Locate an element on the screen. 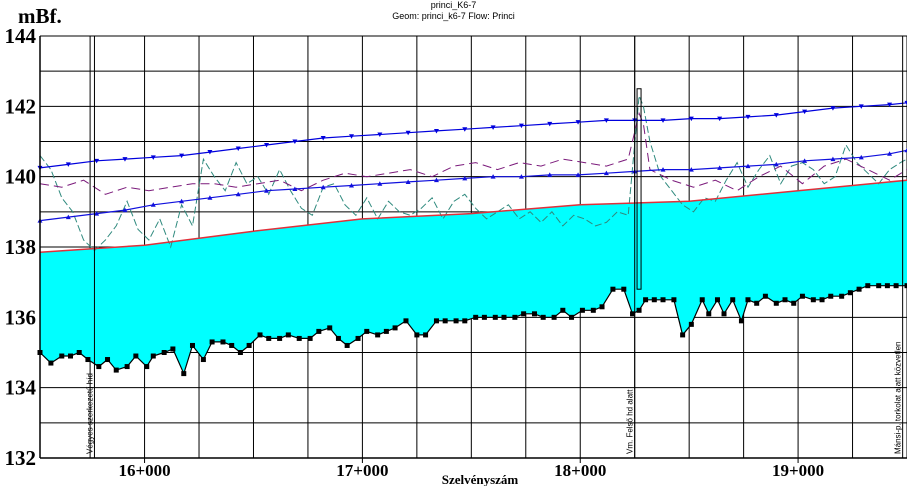  y-tick-label: 140 is located at coordinates (21, 177).